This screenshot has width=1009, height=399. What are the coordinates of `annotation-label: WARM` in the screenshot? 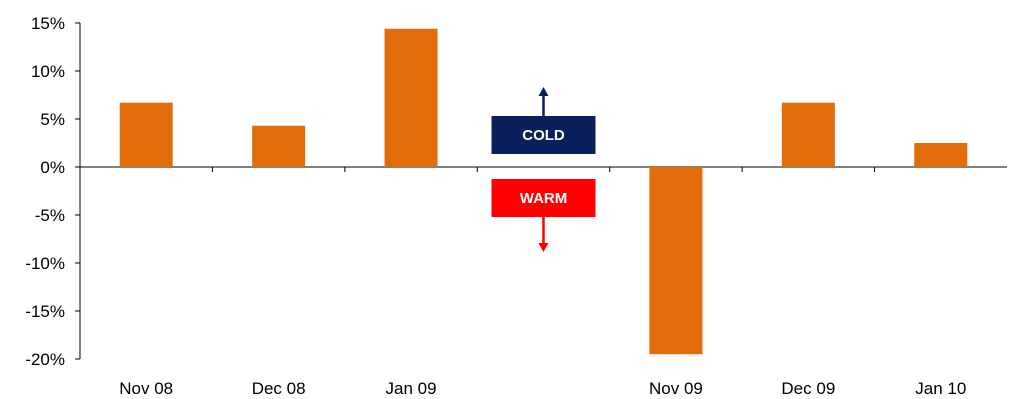 It's located at (544, 198).